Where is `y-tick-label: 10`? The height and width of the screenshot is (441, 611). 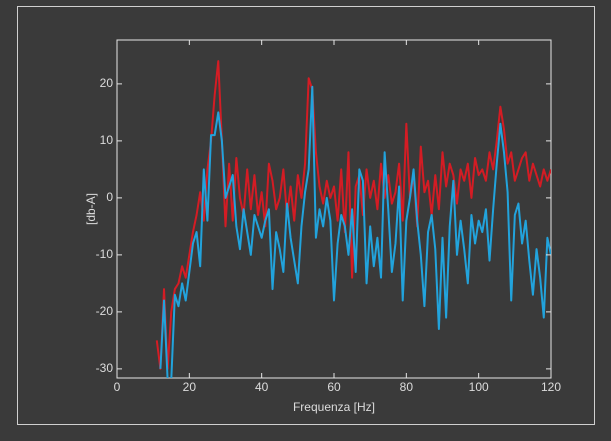
y-tick-label: 10 is located at coordinates (107, 140).